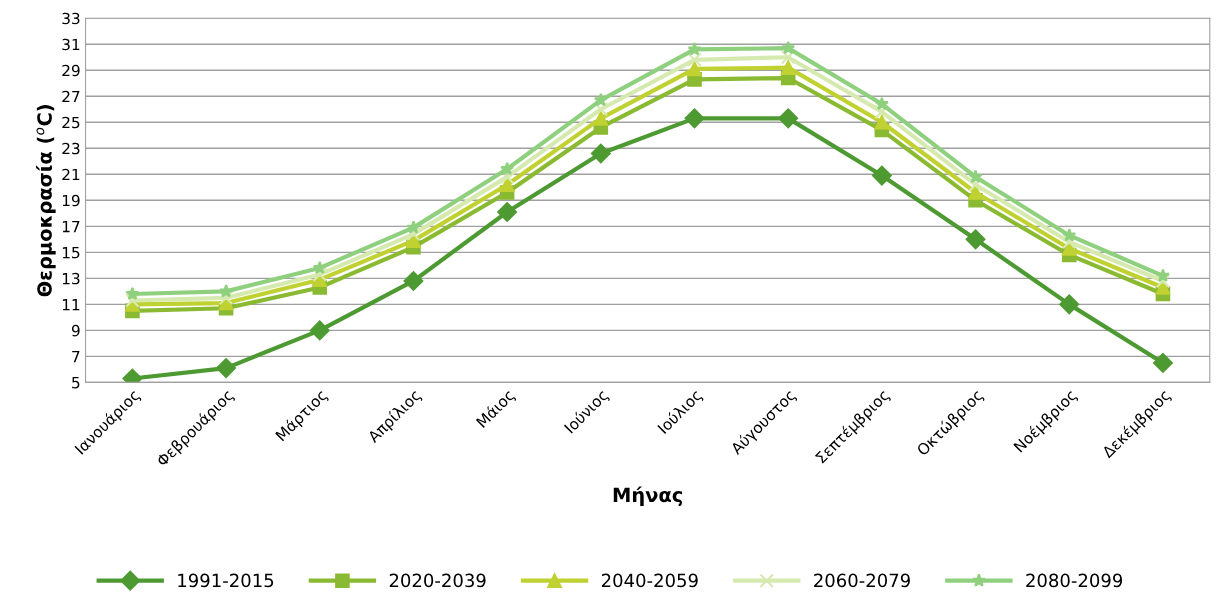  I want to click on y-tick-label: 11, so click(71, 305).